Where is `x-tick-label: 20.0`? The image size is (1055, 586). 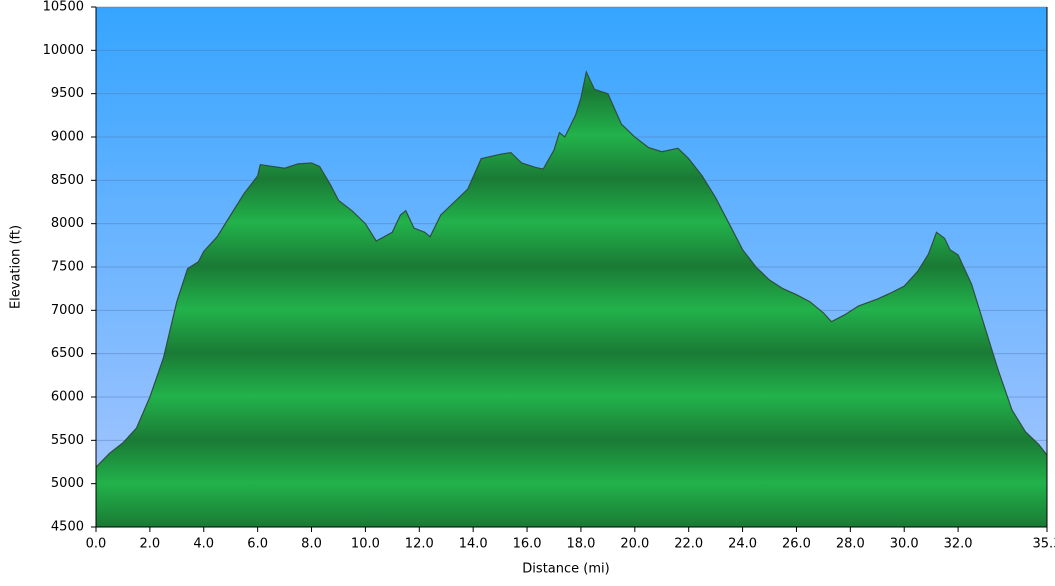 x-tick-label: 20.0 is located at coordinates (634, 544).